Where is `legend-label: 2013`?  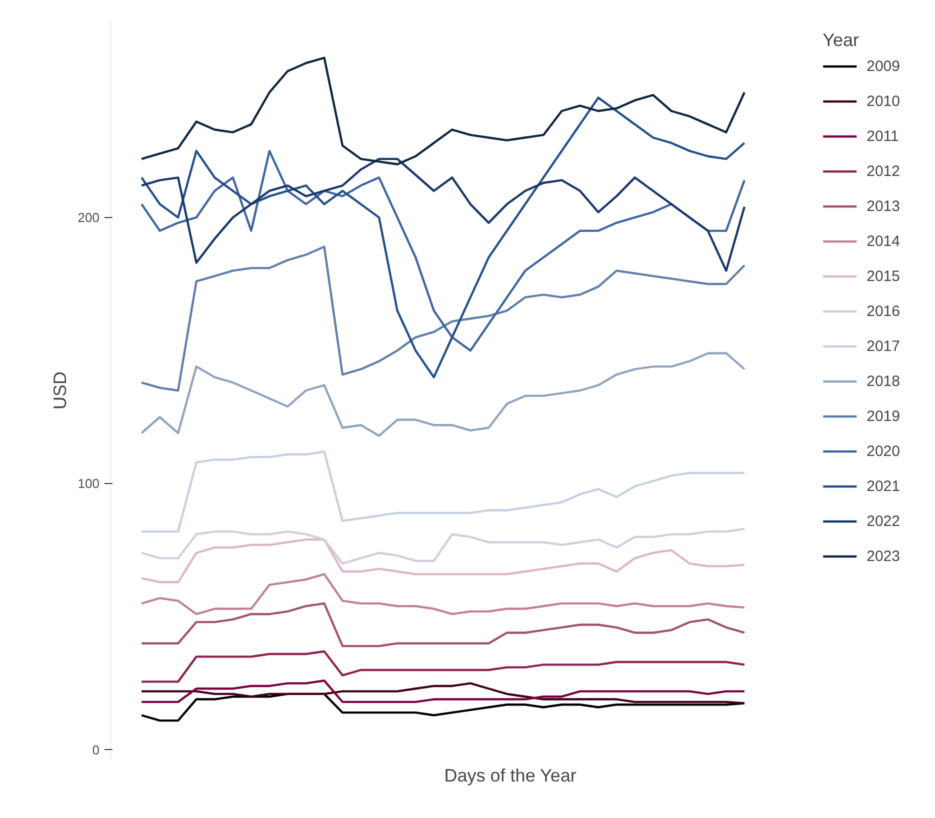 legend-label: 2013 is located at coordinates (883, 206).